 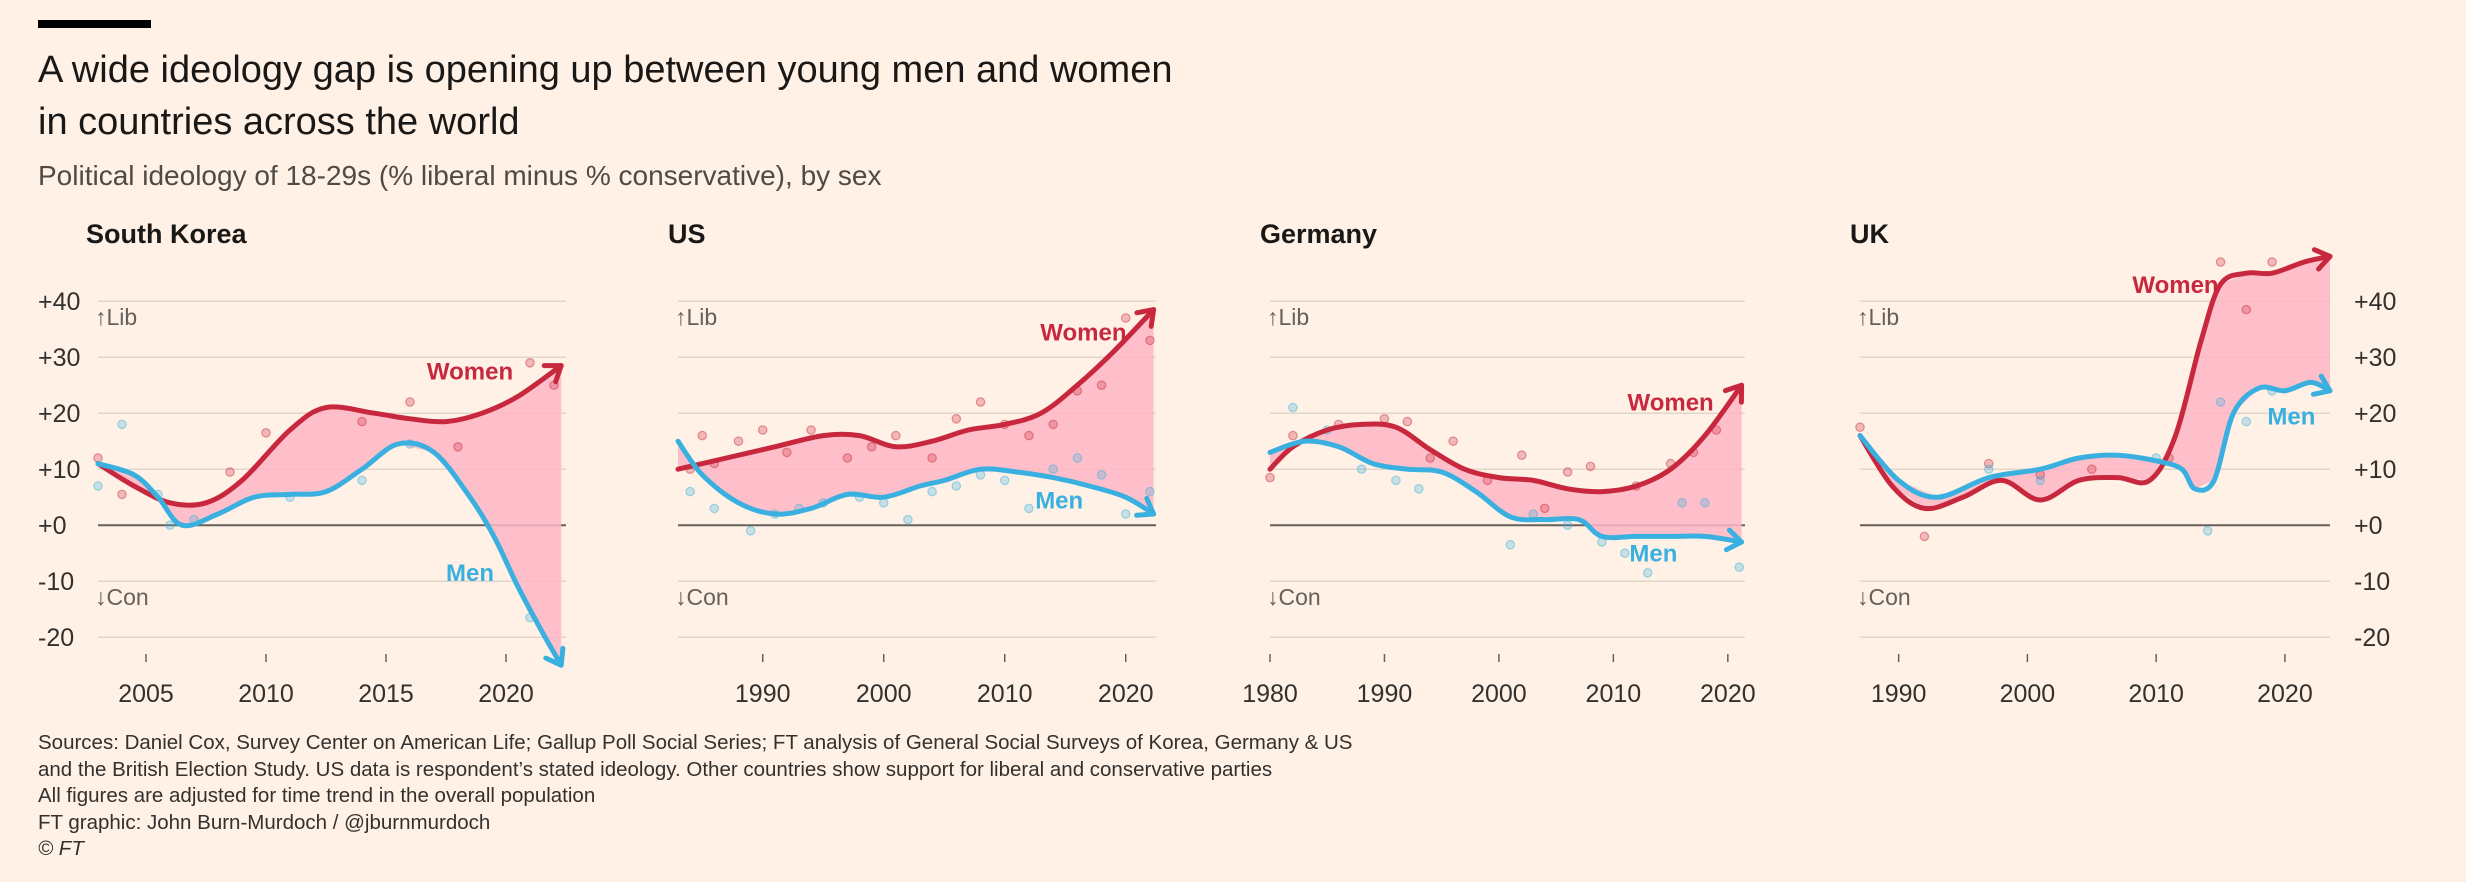 What do you see at coordinates (1270, 694) in the screenshot?
I see `x-tick-label: 1980` at bounding box center [1270, 694].